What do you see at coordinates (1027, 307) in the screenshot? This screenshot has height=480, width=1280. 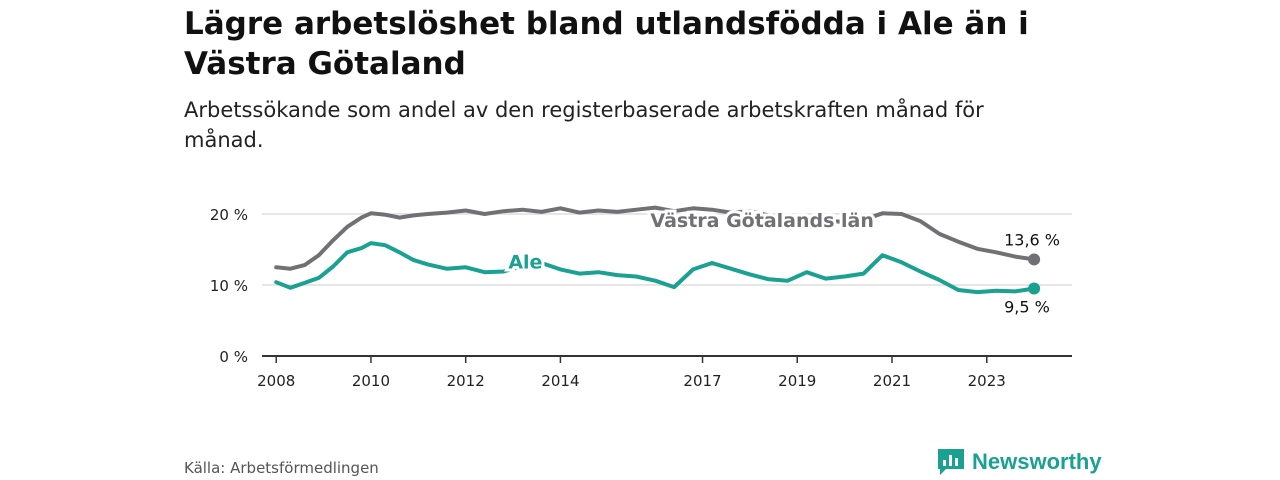 I see `end-value-label-ale: 9,5 %` at bounding box center [1027, 307].